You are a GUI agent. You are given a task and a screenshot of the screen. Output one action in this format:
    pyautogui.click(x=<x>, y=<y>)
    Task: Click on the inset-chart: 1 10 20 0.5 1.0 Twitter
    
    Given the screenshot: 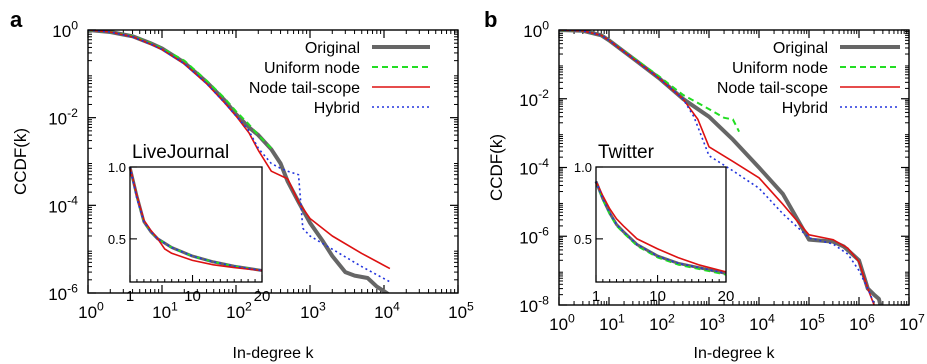 What is the action you would take?
    pyautogui.click(x=654, y=223)
    